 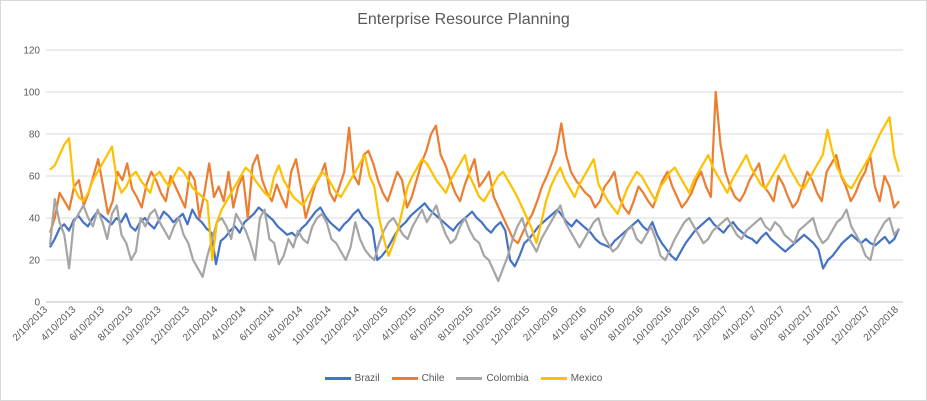 What do you see at coordinates (463, 19) in the screenshot?
I see `chart-title: Enterprise Resource Planning` at bounding box center [463, 19].